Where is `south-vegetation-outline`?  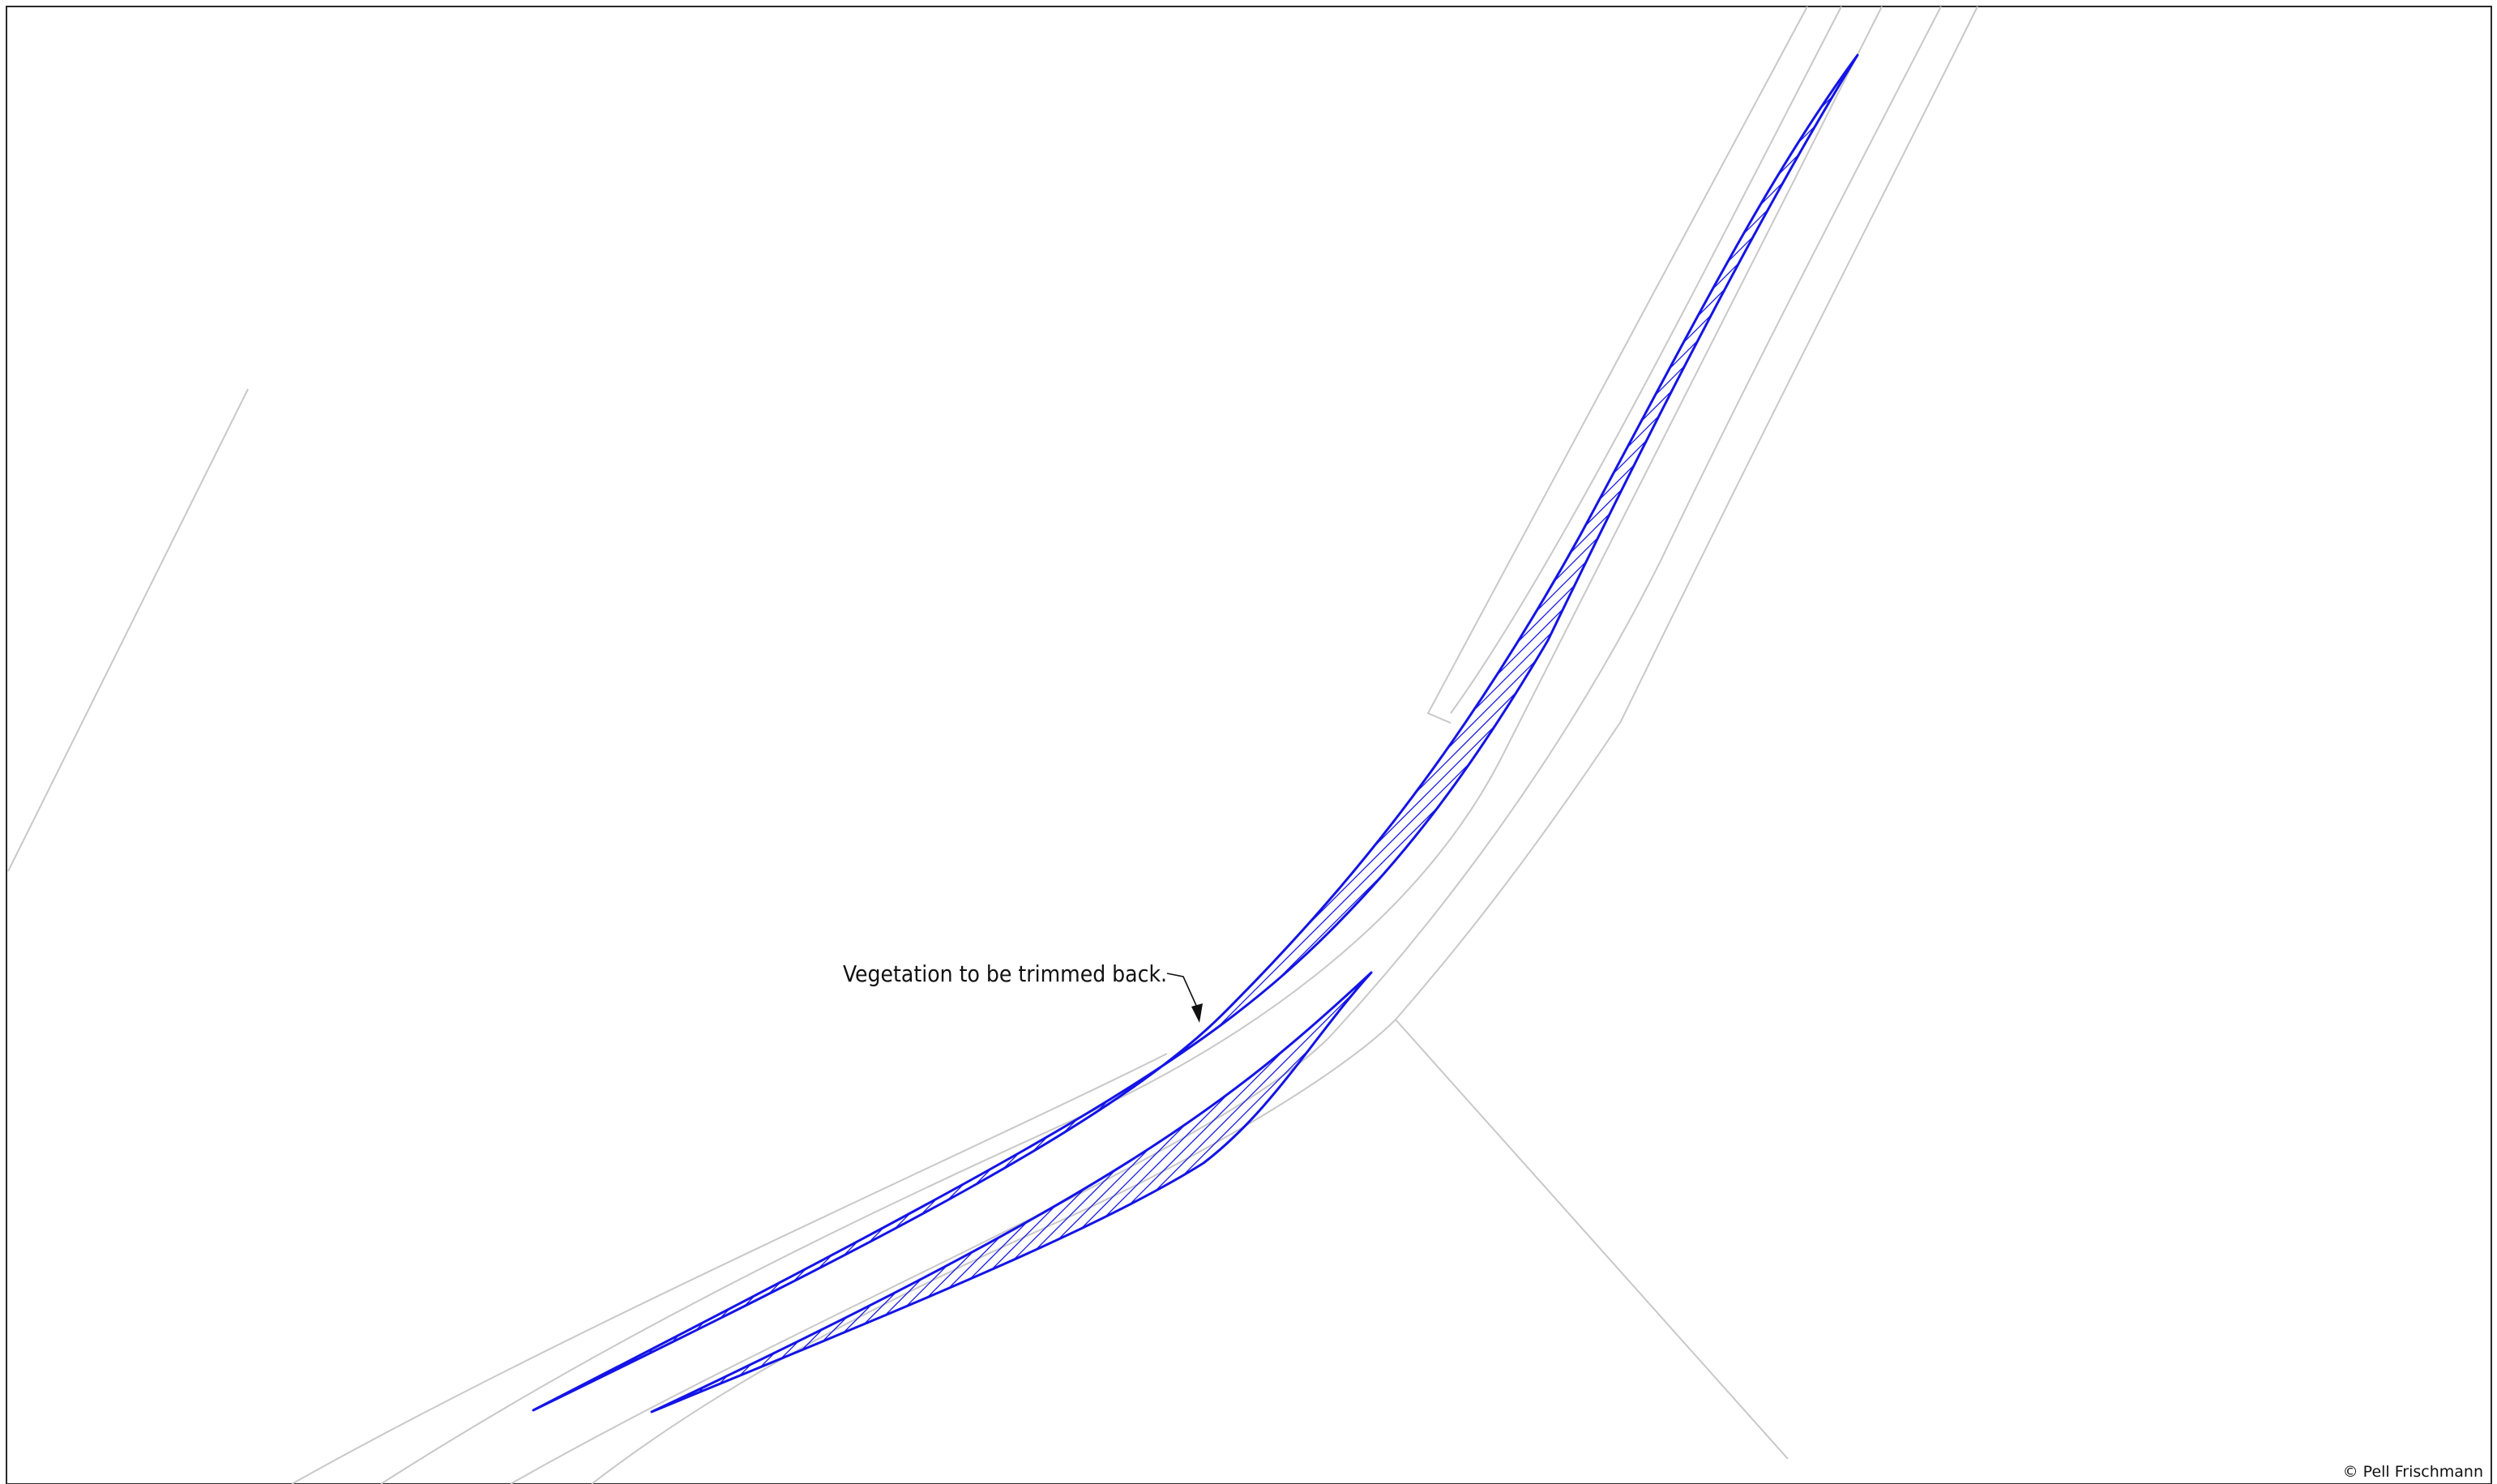
south-vegetation-outline is located at coordinates (1011, 1192).